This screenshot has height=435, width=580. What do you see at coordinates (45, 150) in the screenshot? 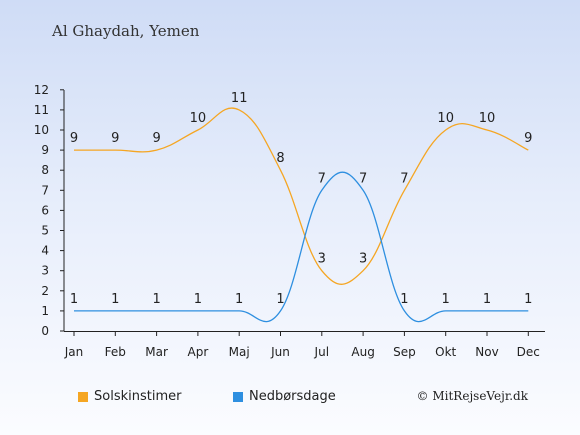
I see `y-tick-label: 9` at bounding box center [45, 150].